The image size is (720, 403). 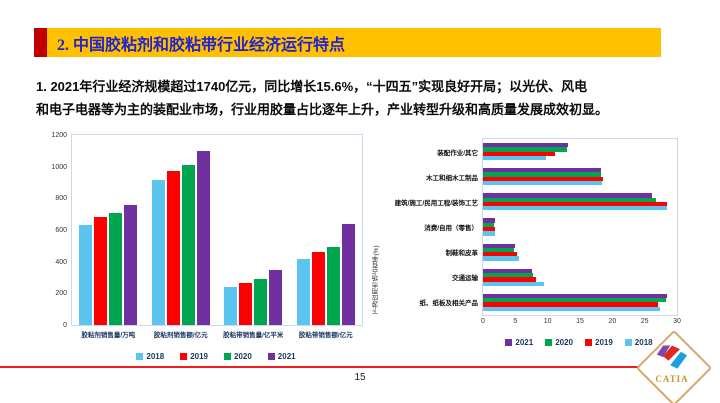 What do you see at coordinates (61, 230) in the screenshot?
I see `y-axis-tick-label: 600` at bounding box center [61, 230].